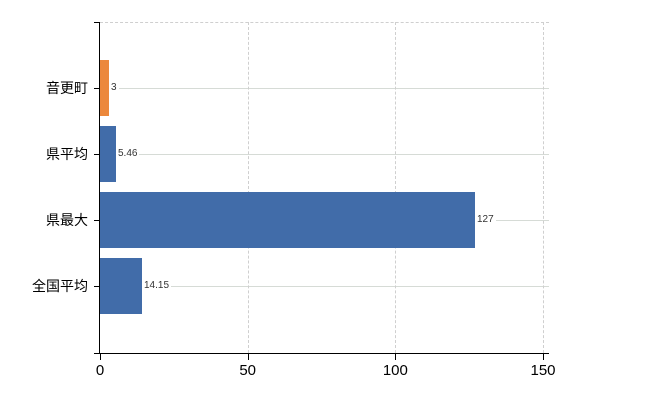  Describe the element at coordinates (67, 154) in the screenshot. I see `category-label: 県平均` at that location.